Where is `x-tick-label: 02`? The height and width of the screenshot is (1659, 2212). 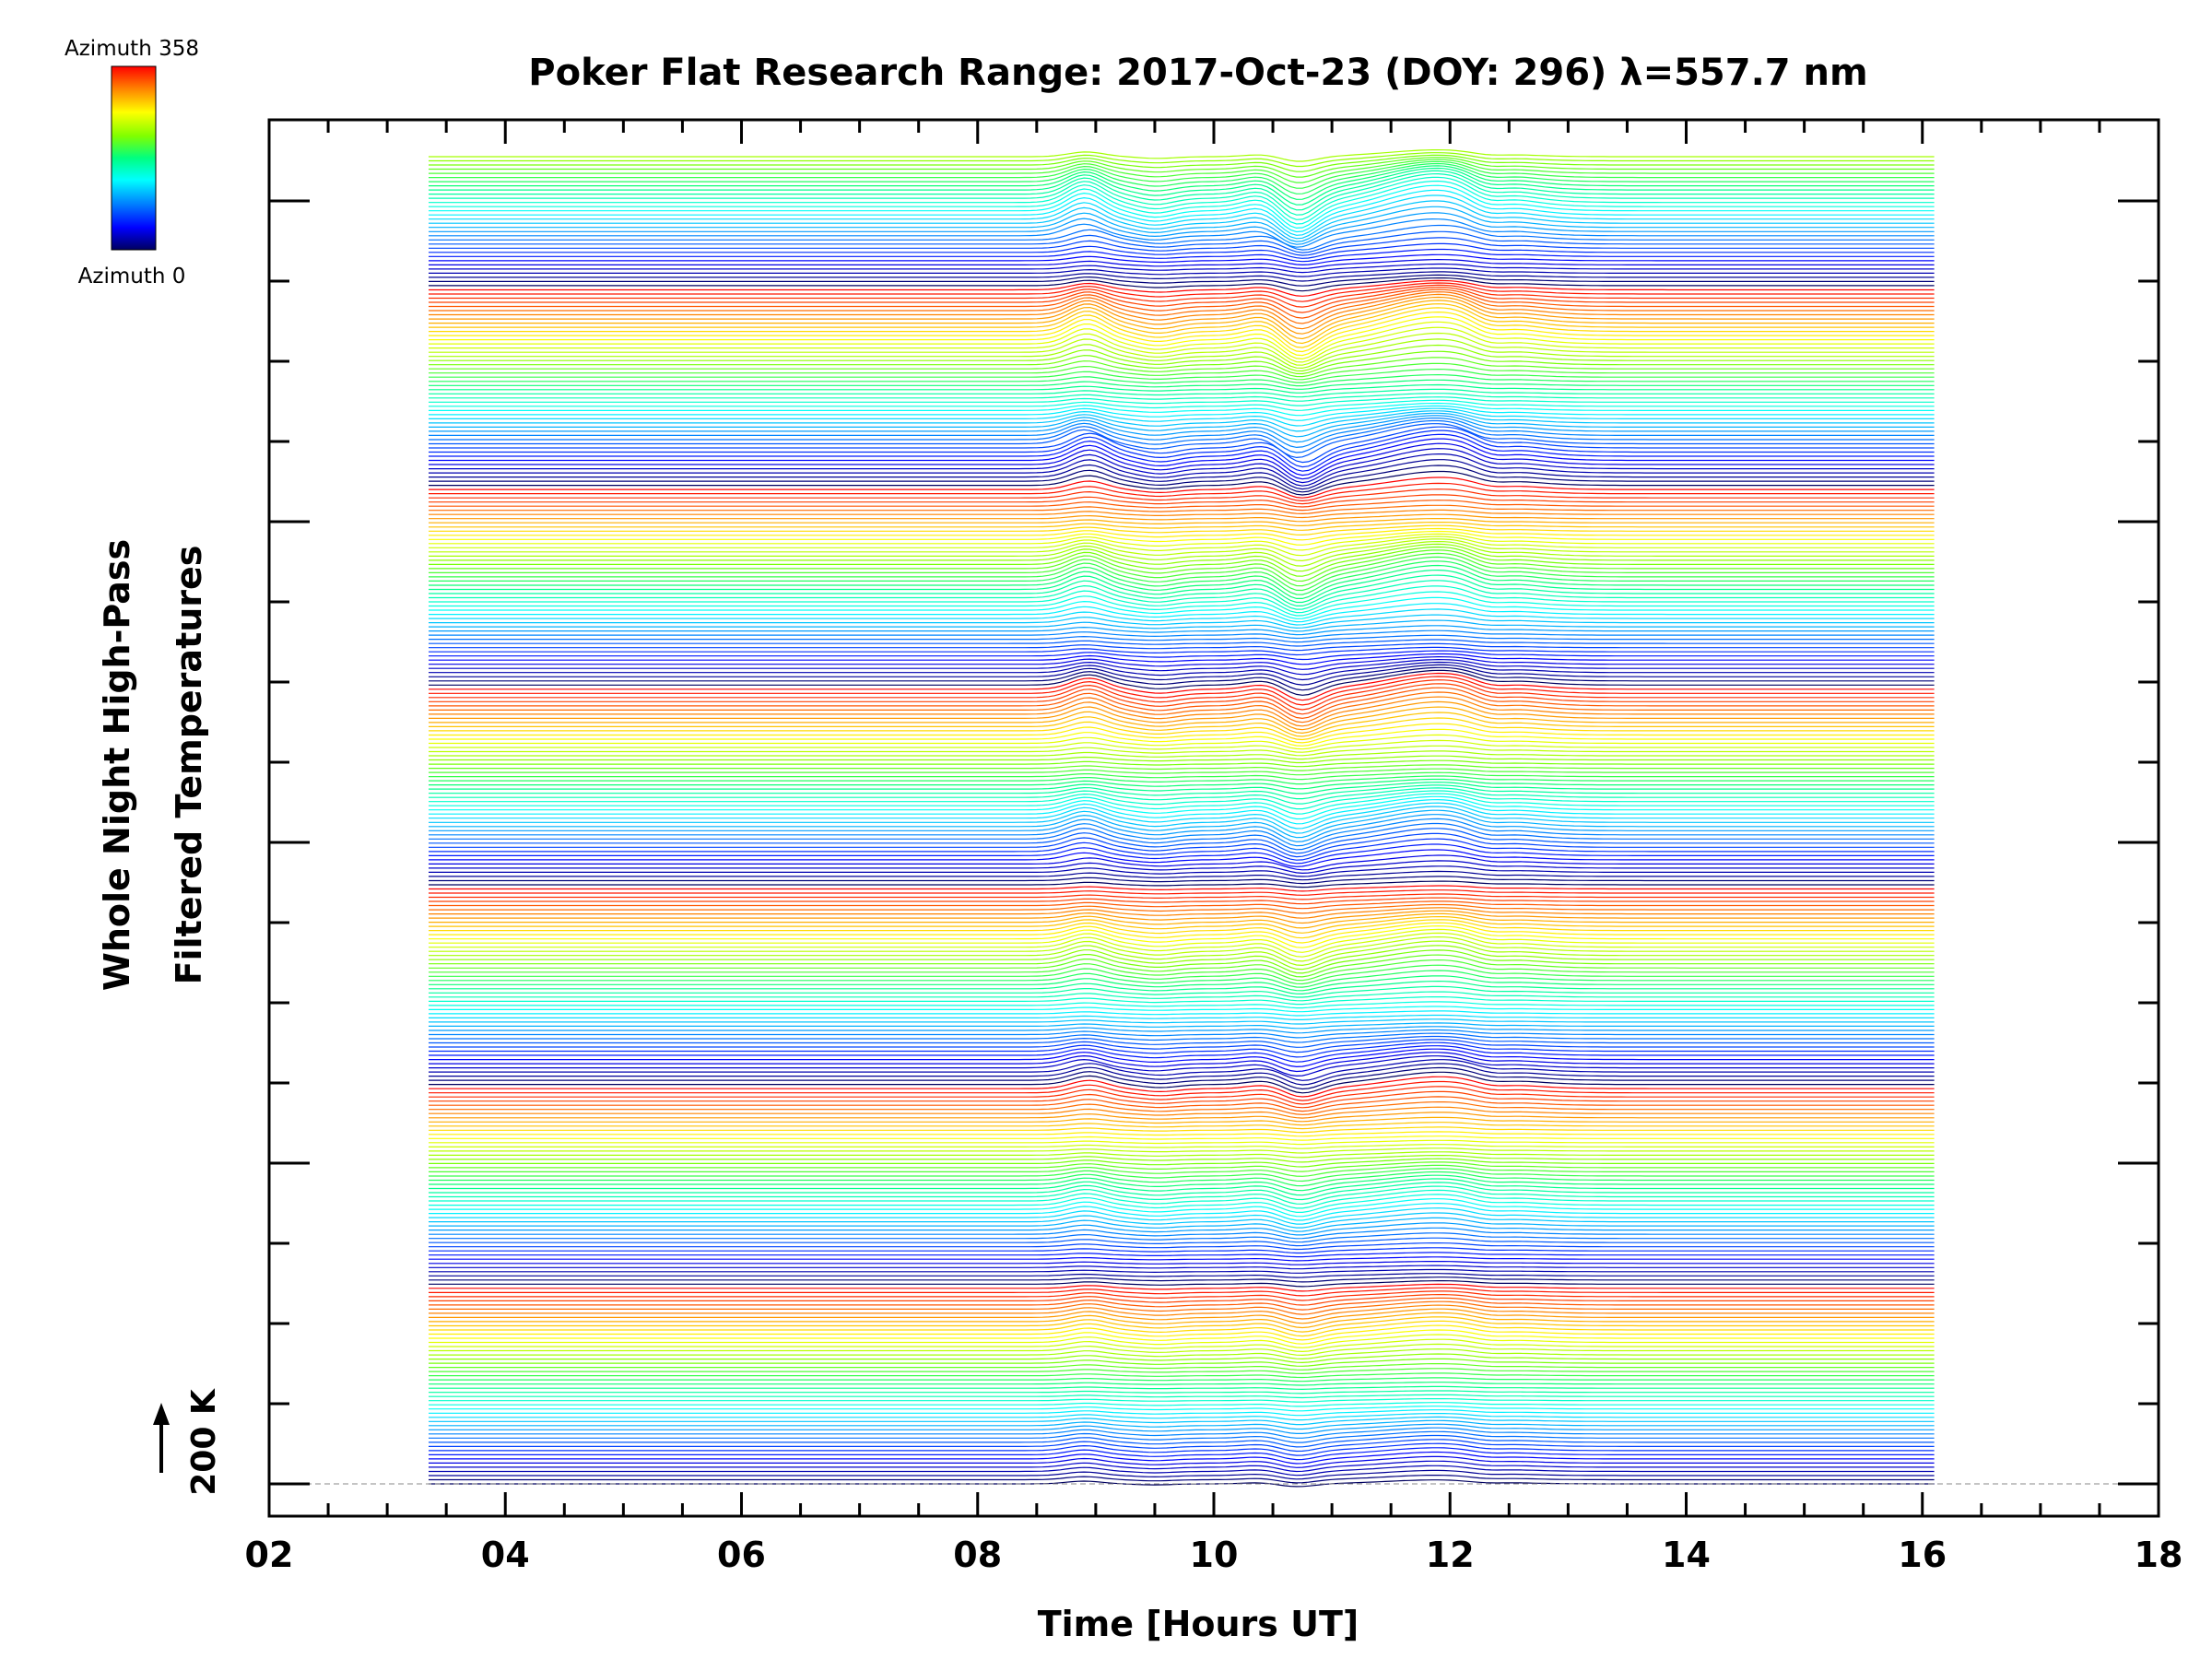
x-tick-label: 02 is located at coordinates (269, 1555).